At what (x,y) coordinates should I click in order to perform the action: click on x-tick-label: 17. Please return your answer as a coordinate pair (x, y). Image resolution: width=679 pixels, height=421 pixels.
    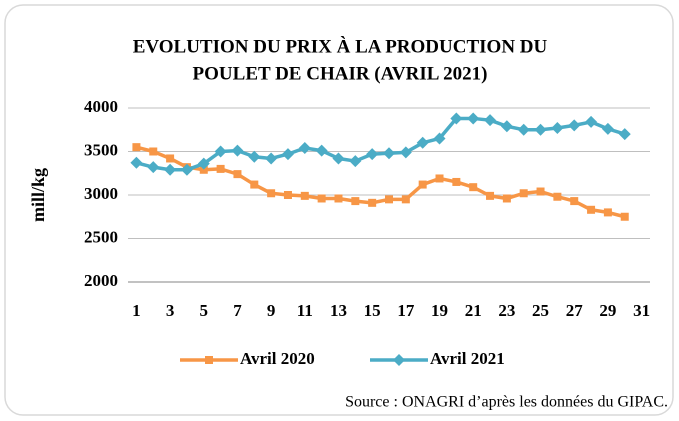
    Looking at the image, I should click on (406, 310).